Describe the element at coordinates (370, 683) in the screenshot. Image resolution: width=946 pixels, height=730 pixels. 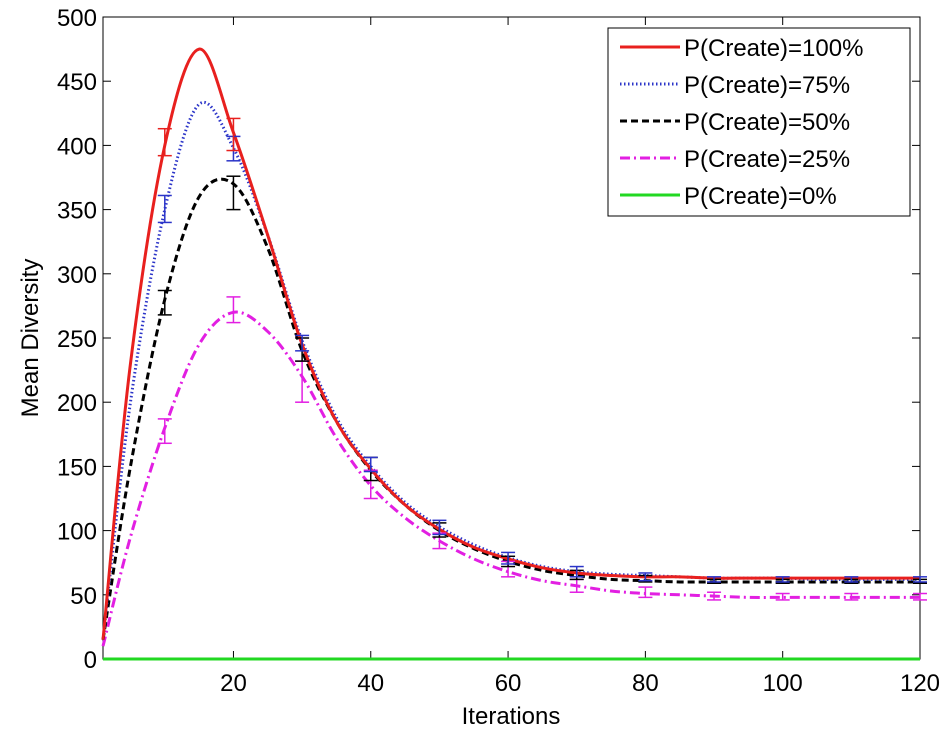
I see `x-tick-label: 40` at that location.